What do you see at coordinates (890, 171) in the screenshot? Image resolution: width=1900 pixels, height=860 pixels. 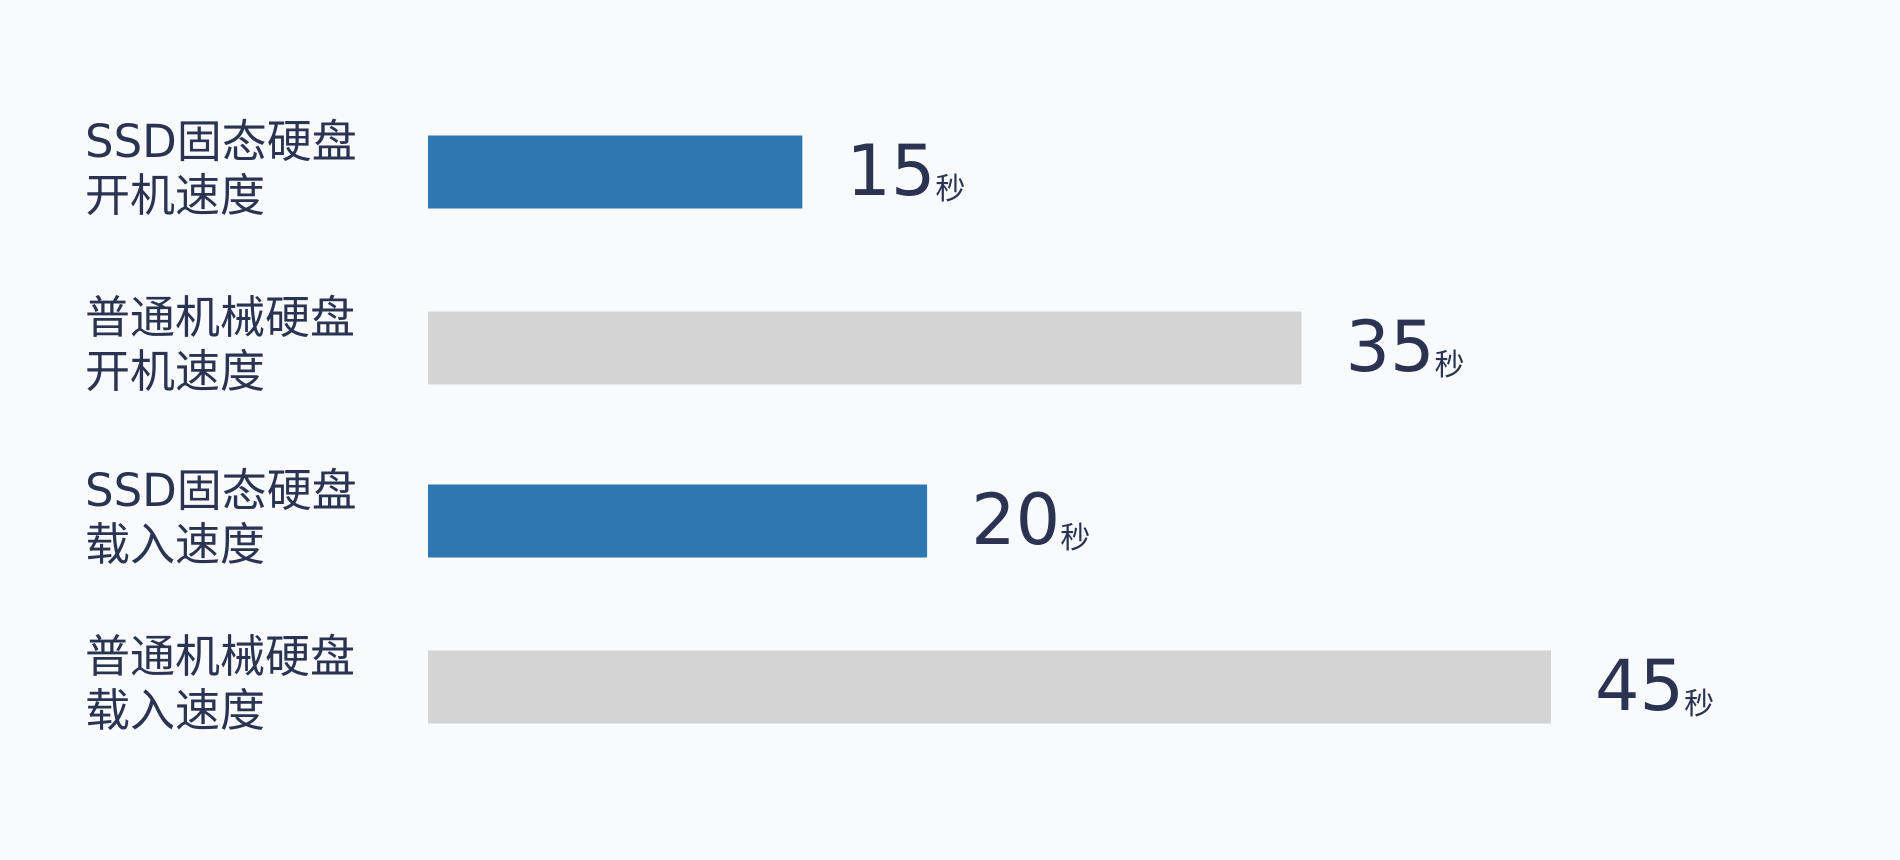 I see `value-number: 15` at bounding box center [890, 171].